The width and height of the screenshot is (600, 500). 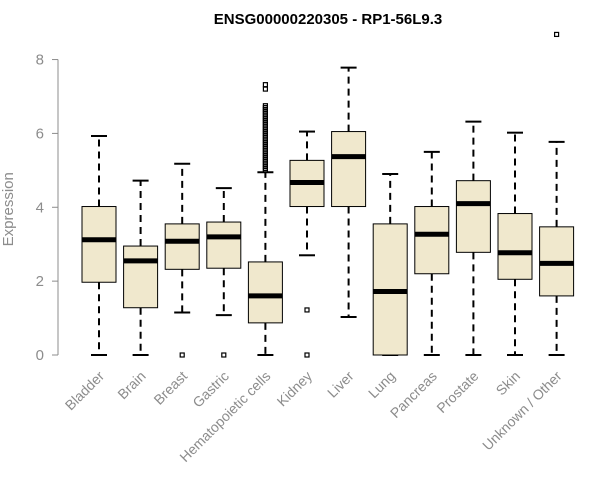 I want to click on x-tick-label: Prostate, so click(x=457, y=392).